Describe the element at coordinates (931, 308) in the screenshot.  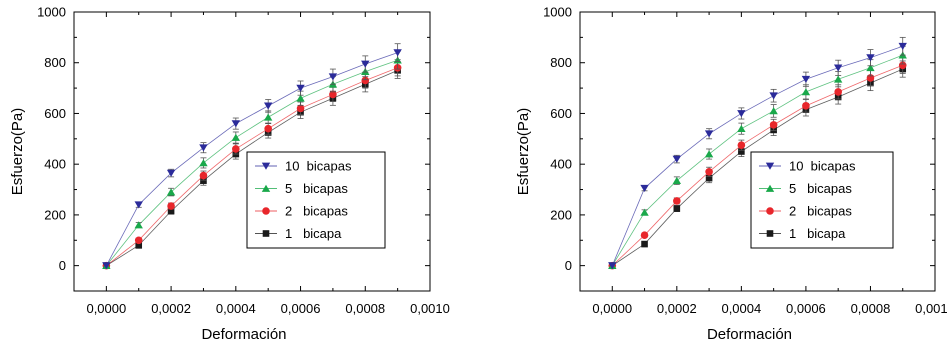
I see `x-tick-label: 0,0010` at that location.